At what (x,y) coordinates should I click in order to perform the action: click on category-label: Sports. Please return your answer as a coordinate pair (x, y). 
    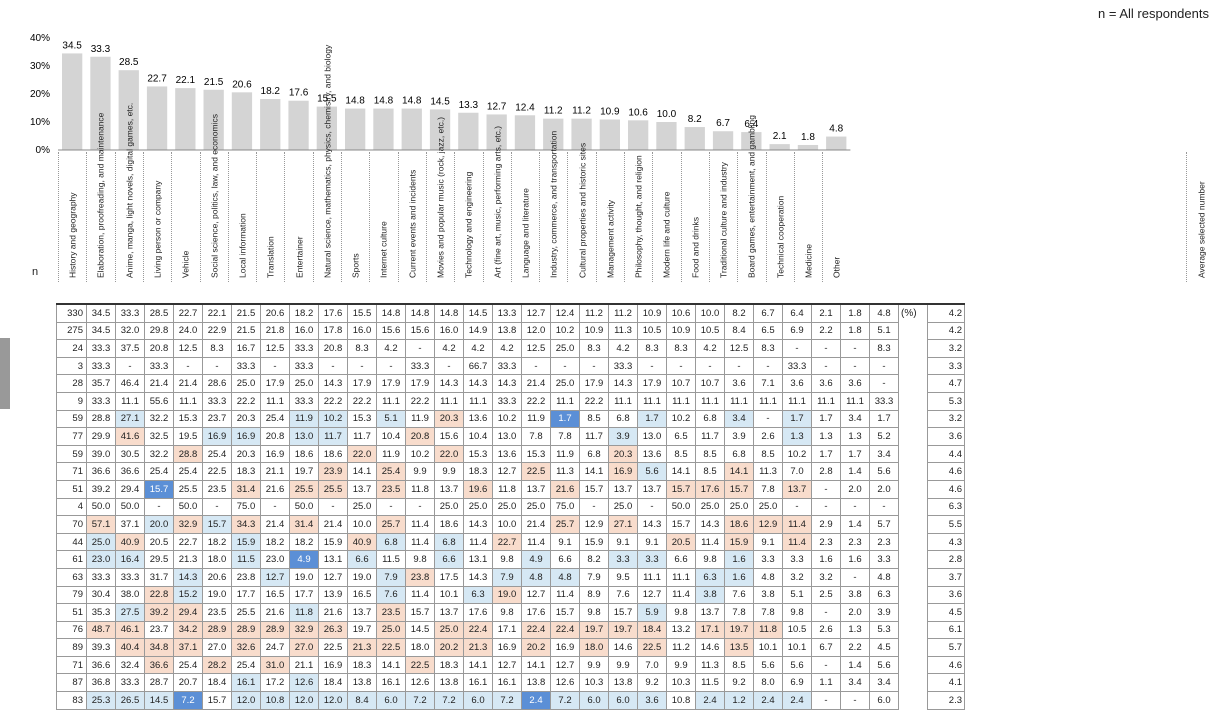
    Looking at the image, I should click on (355, 265).